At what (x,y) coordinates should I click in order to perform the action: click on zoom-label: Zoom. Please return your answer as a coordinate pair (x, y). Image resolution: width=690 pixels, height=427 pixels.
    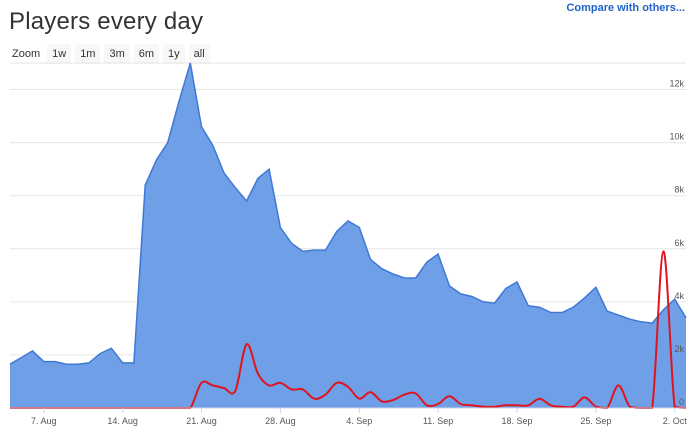
    Looking at the image, I should click on (26, 54).